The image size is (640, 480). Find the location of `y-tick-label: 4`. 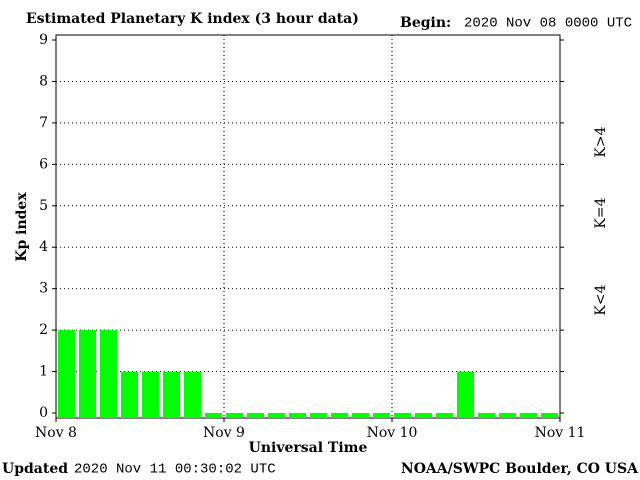

y-tick-label: 4 is located at coordinates (43, 247).